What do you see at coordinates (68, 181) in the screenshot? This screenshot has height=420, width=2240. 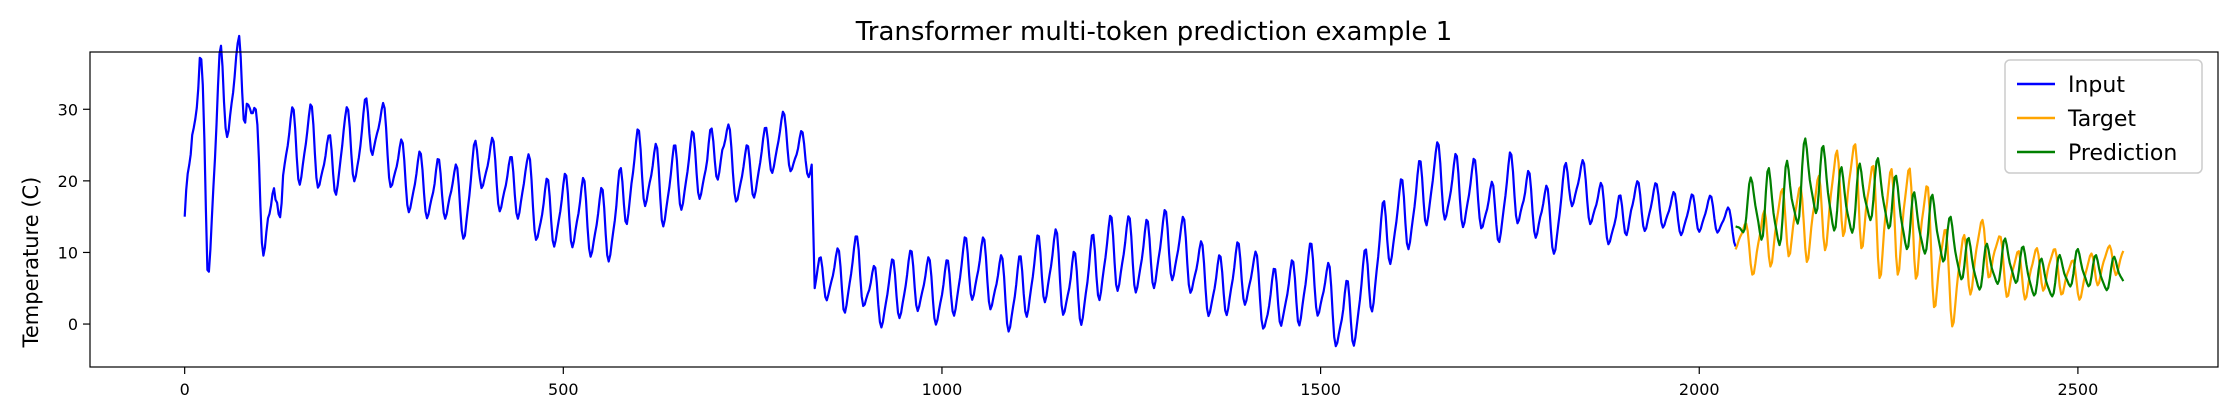 I see `y-tick-label: 20` at bounding box center [68, 181].